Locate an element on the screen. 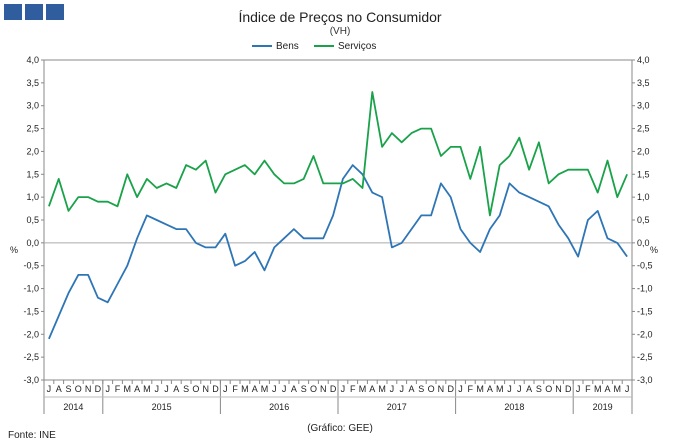  legend-swatch-bens is located at coordinates (262, 46).